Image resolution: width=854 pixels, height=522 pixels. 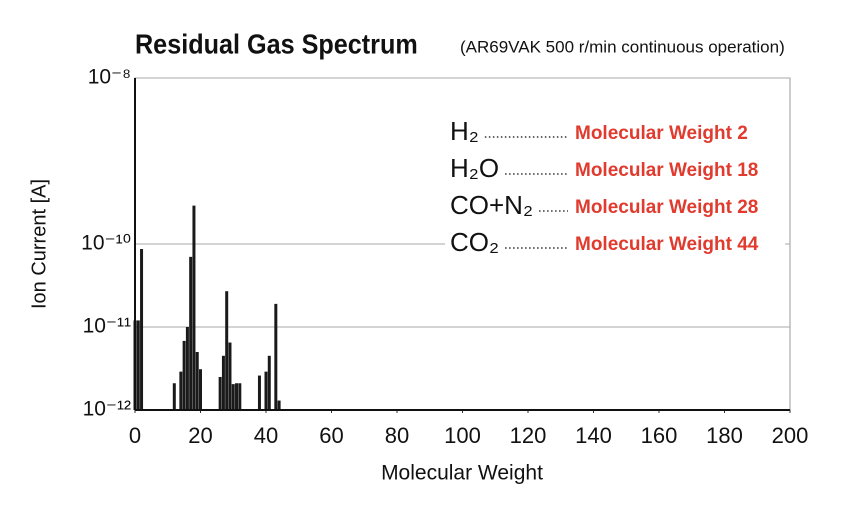 What do you see at coordinates (106, 243) in the screenshot?
I see `y-tick-label: 10⁻¹⁰` at bounding box center [106, 243].